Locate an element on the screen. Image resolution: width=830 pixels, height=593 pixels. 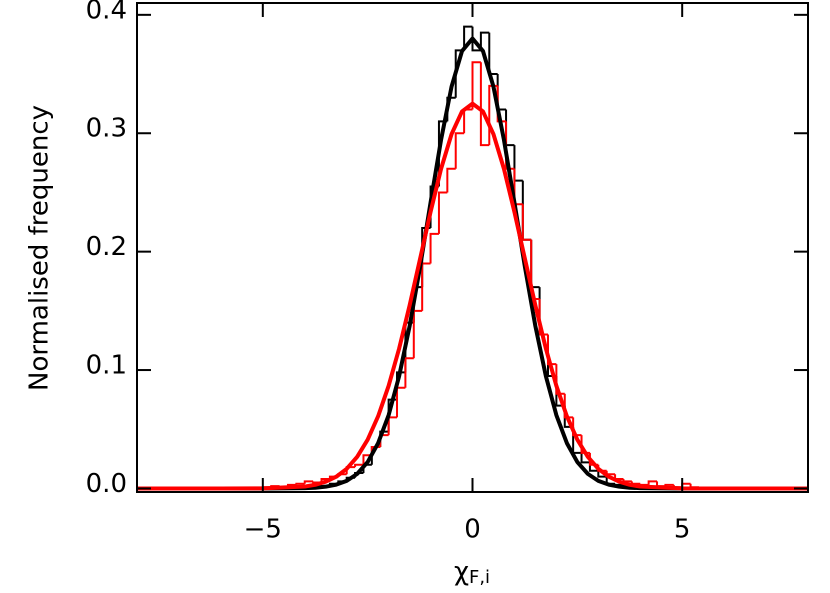
y-axis-label: Normalised frequency is located at coordinates (40, 248).